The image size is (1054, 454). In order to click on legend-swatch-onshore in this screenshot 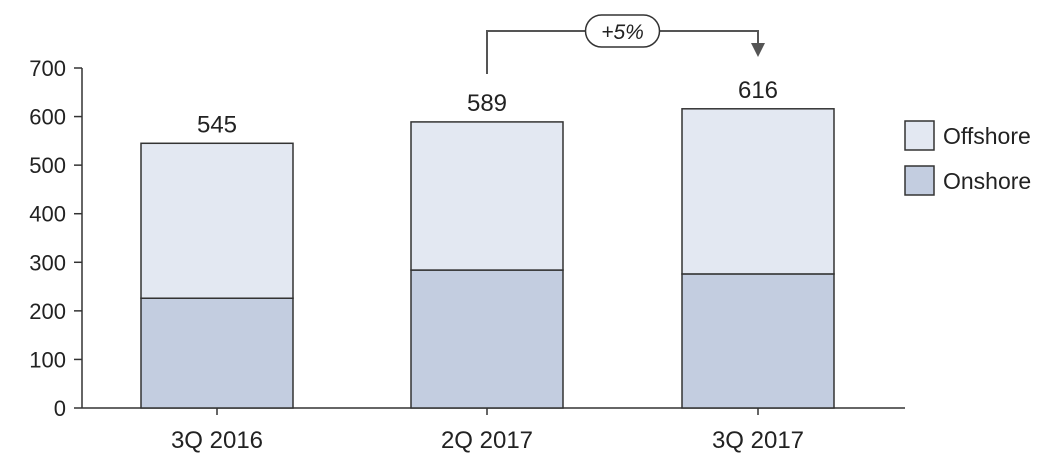, I will do `click(919, 180)`.